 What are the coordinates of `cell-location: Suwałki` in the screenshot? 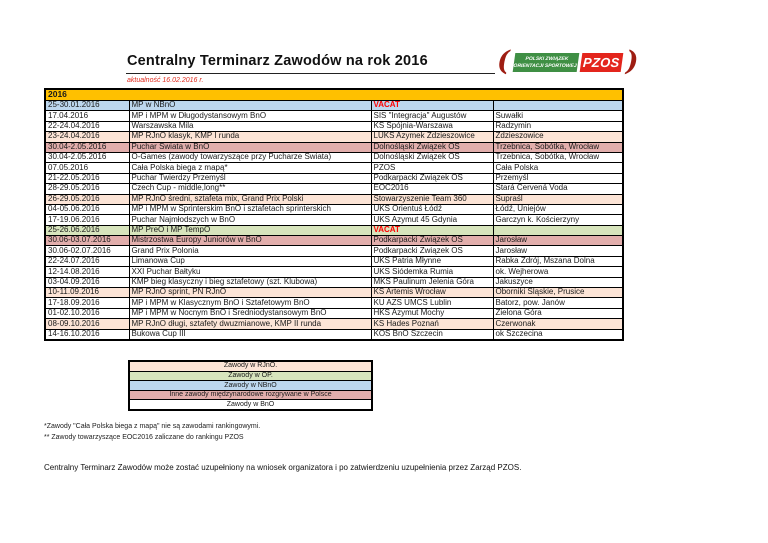 It's located at (558, 116).